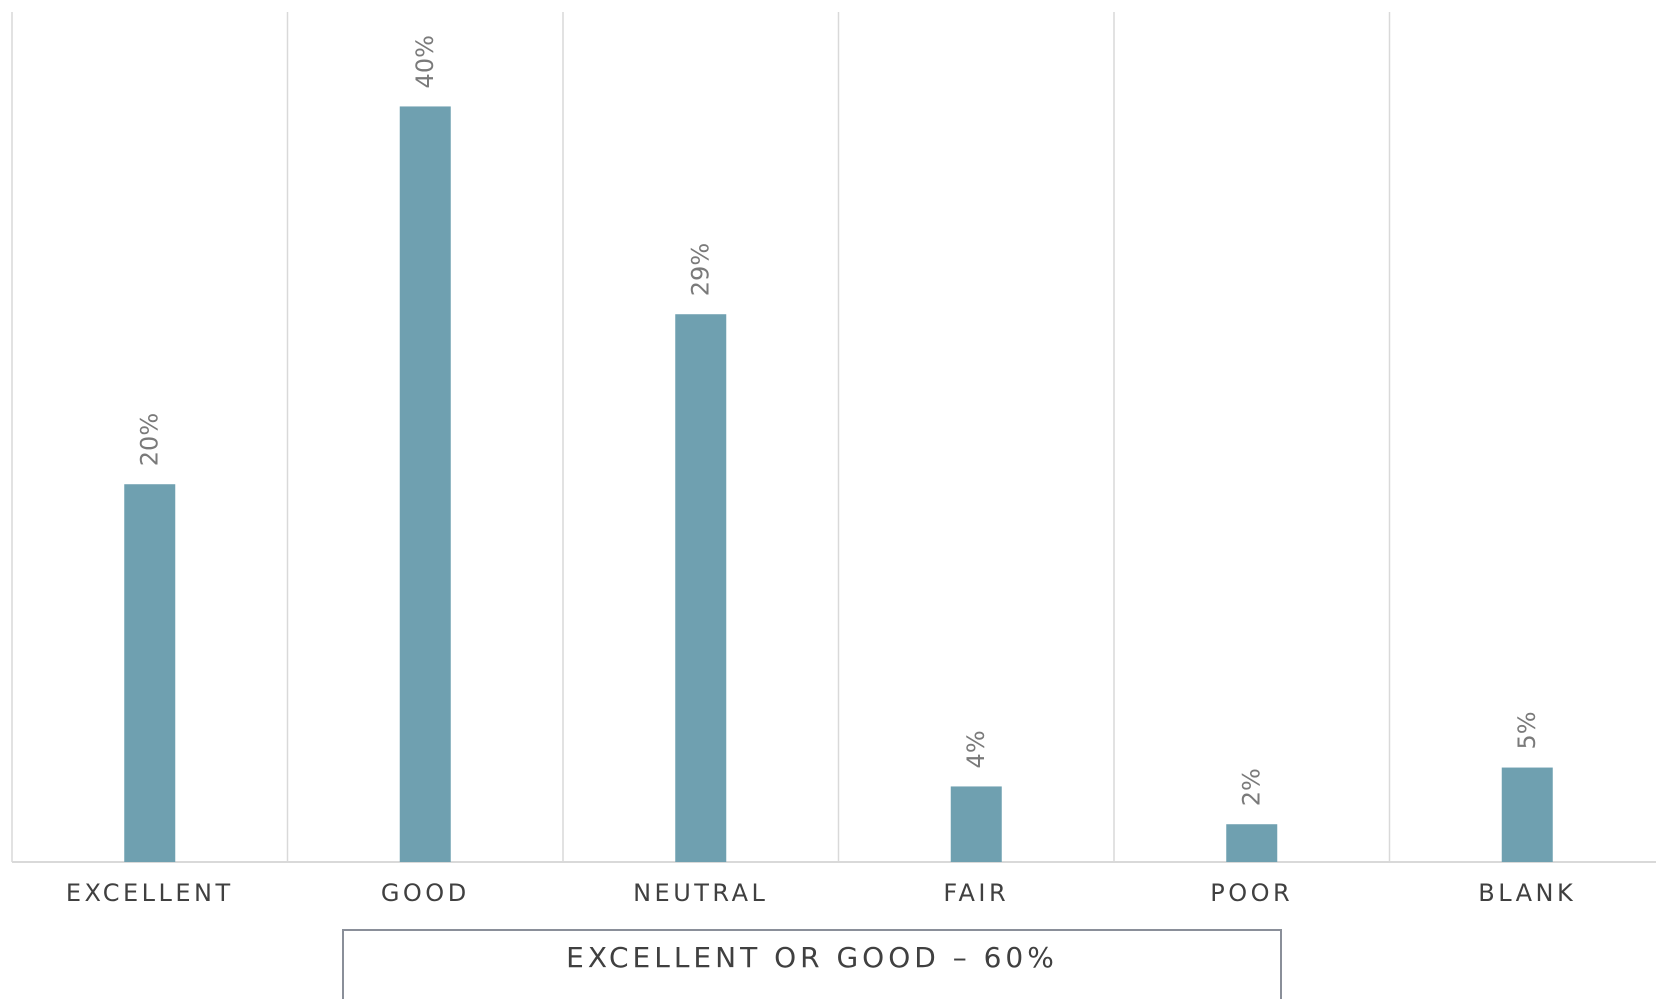 This screenshot has width=1656, height=999. I want to click on category-label: FAIR, so click(976, 893).